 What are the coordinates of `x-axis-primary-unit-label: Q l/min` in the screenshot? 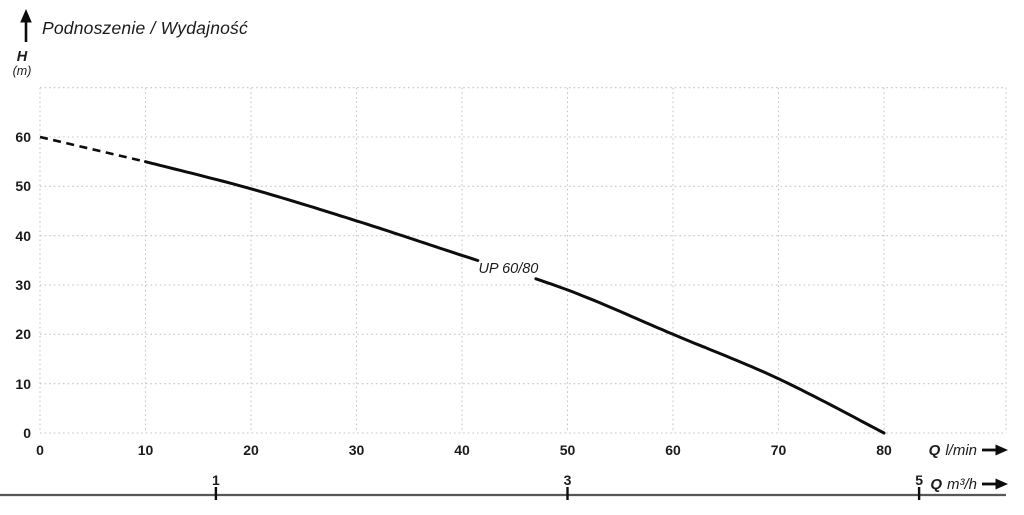 It's located at (968, 450).